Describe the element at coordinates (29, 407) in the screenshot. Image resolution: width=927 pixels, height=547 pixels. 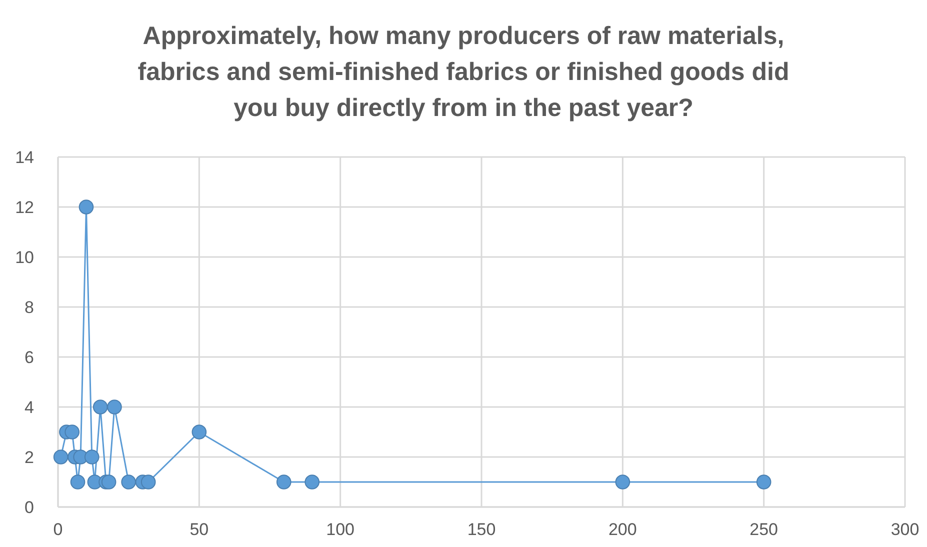
I see `y-tick-label: 4` at that location.